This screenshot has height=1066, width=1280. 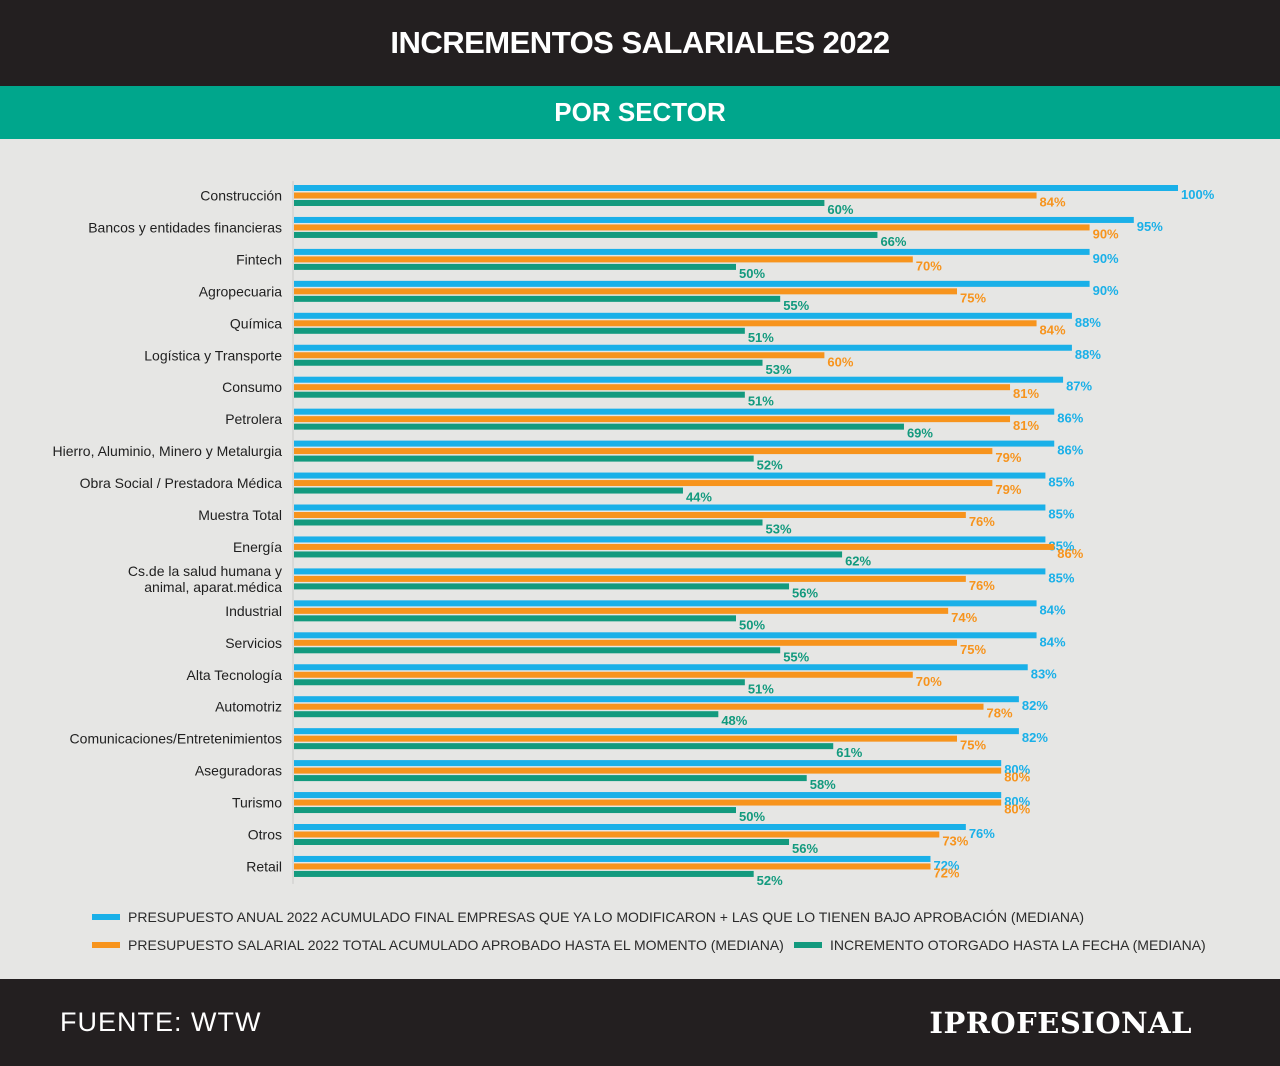 What do you see at coordinates (805, 592) in the screenshot?
I see `data-label-series-3: 56%` at bounding box center [805, 592].